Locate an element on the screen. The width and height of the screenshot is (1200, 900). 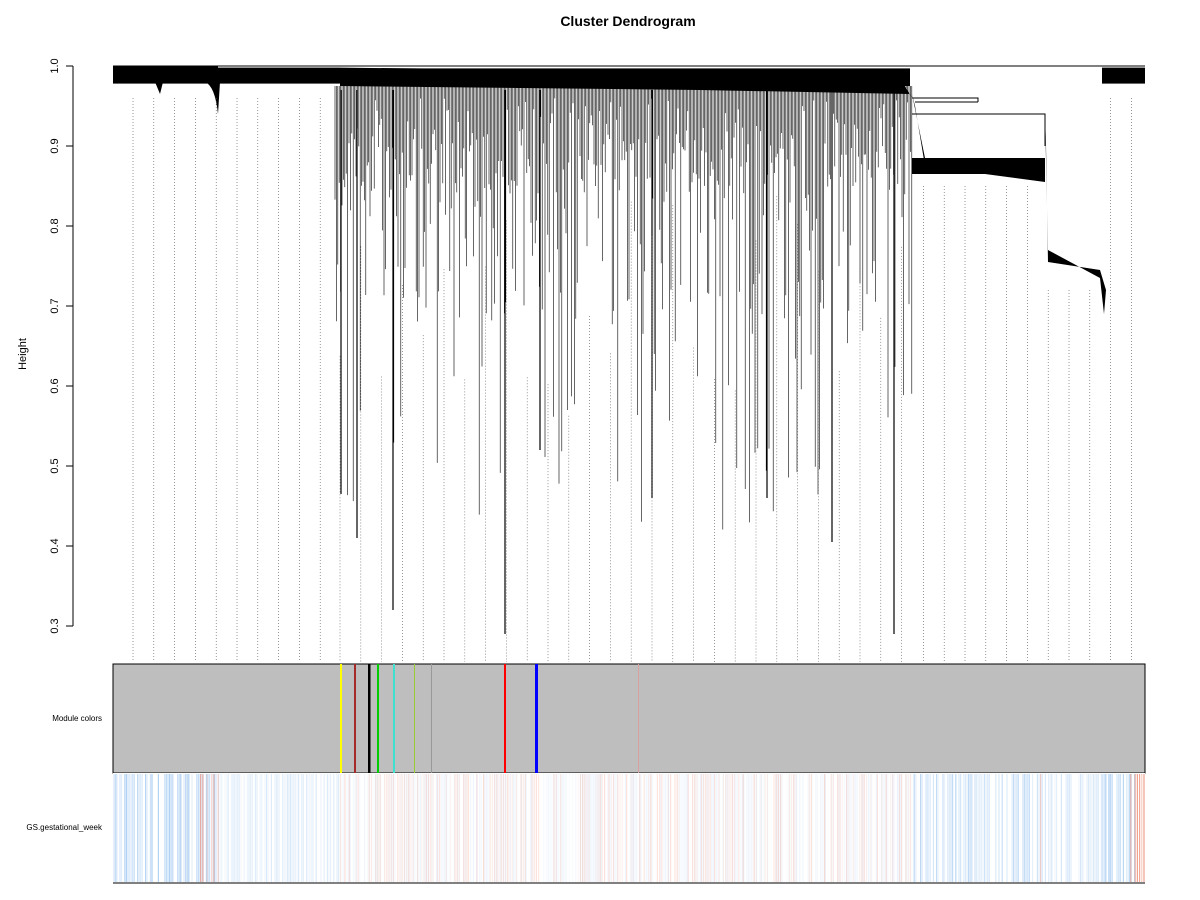
module-bar-pink is located at coordinates (638, 718).